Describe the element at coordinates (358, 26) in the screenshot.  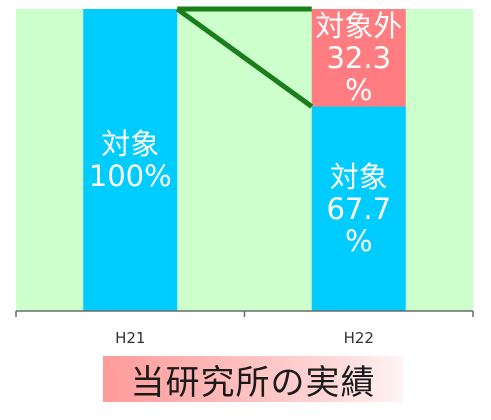
I see `data-label-line: 対象外` at that location.